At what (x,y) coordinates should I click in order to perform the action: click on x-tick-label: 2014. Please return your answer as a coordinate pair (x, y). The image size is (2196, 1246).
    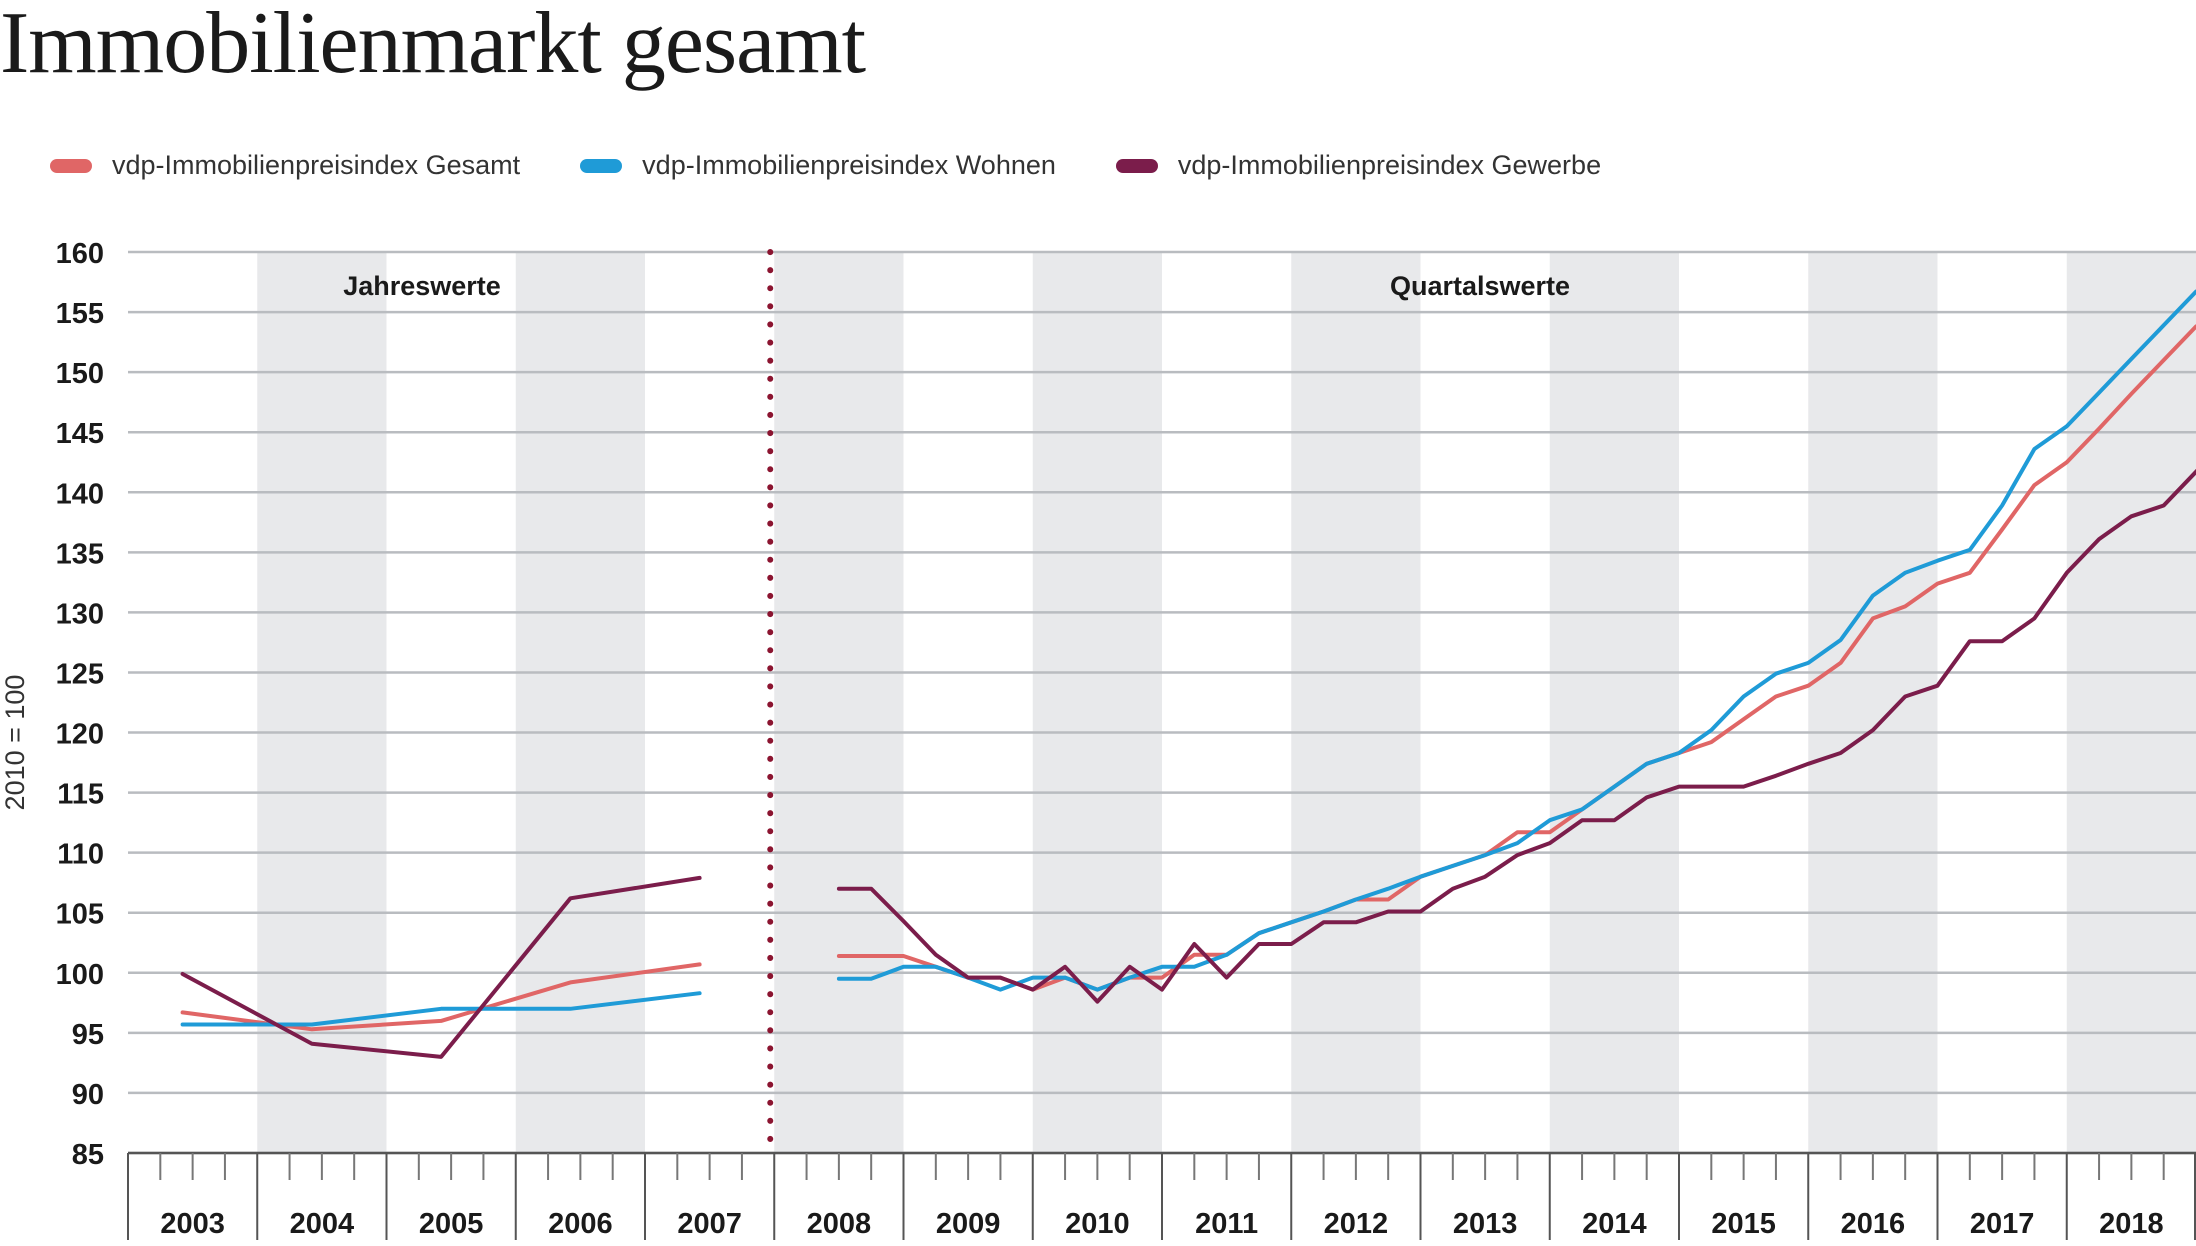
    Looking at the image, I should click on (1614, 1224).